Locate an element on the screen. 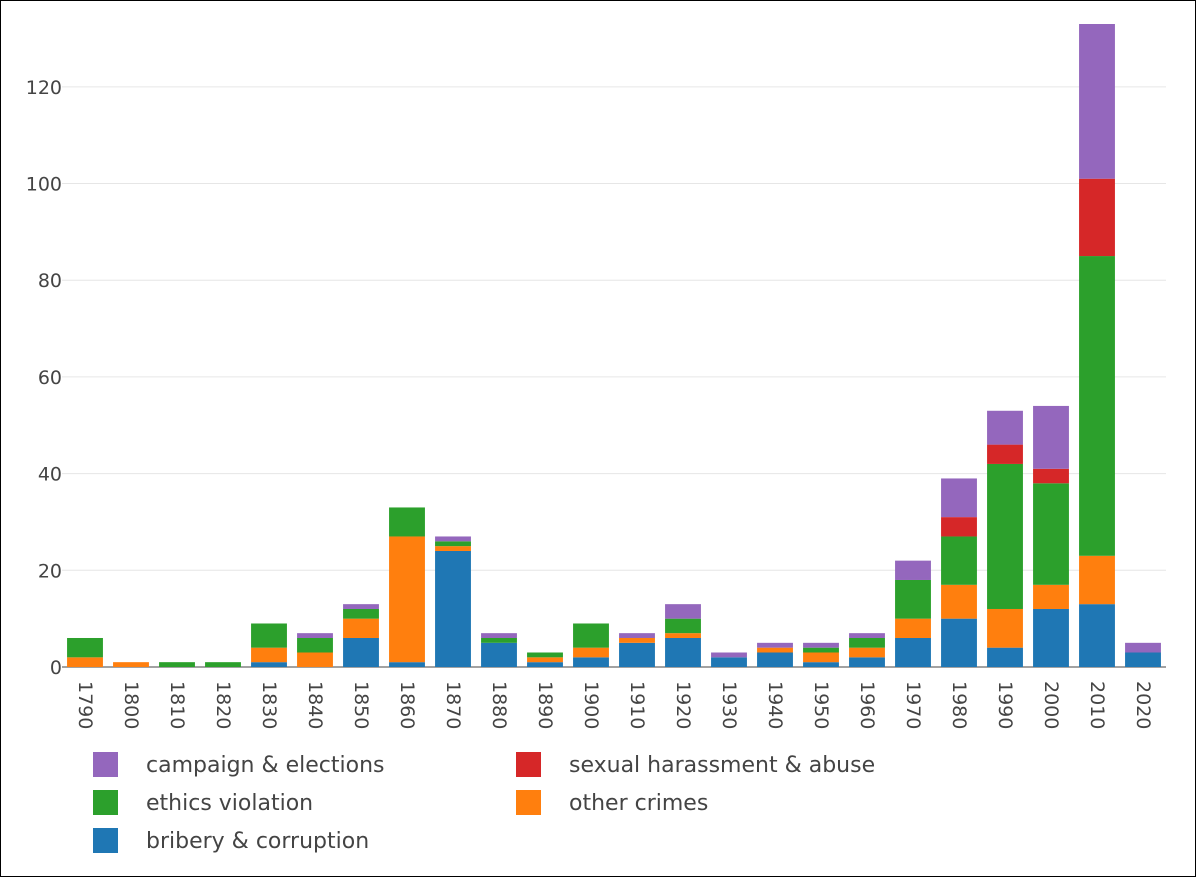 The width and height of the screenshot is (1196, 877). legend-item: sexual harassment & abuse is located at coordinates (695, 765).